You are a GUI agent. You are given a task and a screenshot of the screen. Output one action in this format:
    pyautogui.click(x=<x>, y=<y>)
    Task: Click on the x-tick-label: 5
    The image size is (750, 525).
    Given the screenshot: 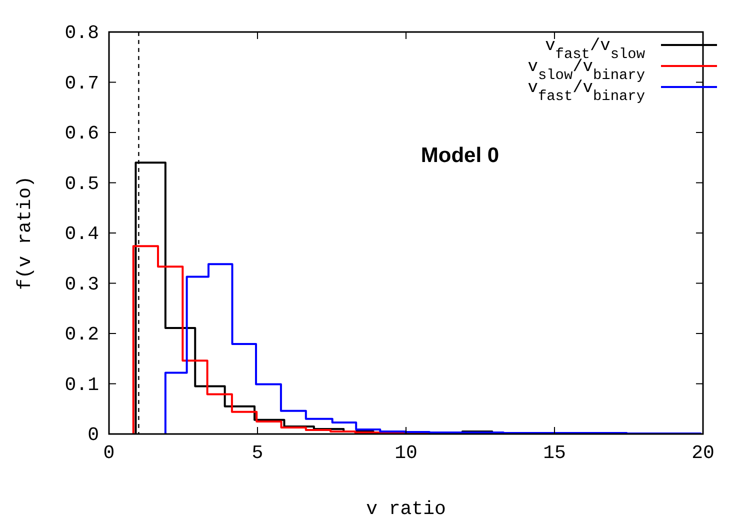 What is the action you would take?
    pyautogui.click(x=258, y=453)
    